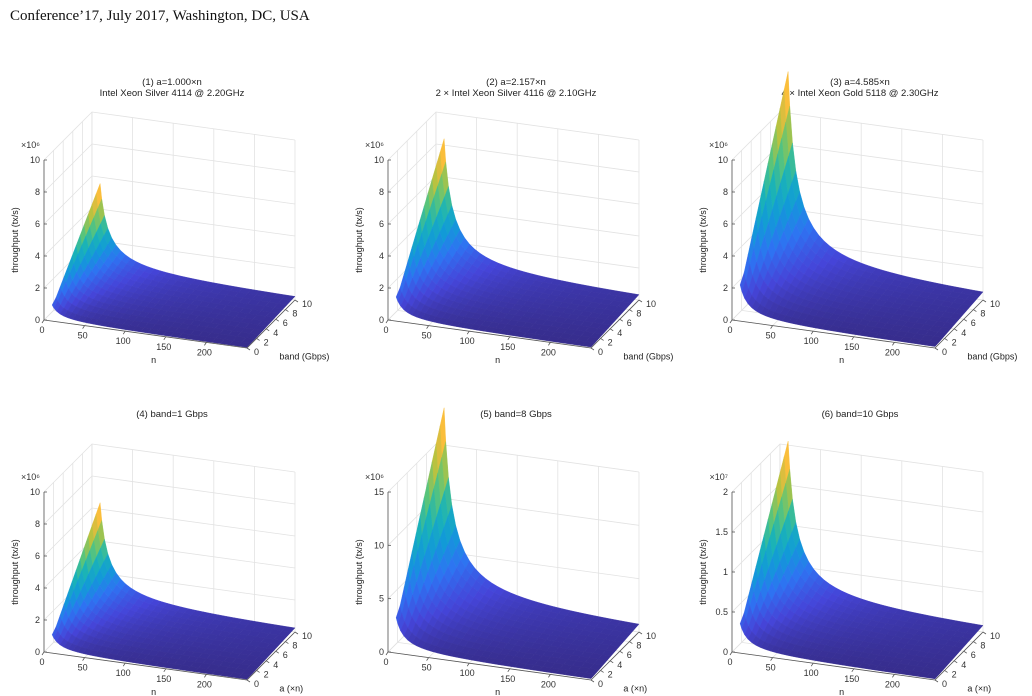 The width and height of the screenshot is (1032, 696). I want to click on chart-6-x-tick-label: 150, so click(851, 679).